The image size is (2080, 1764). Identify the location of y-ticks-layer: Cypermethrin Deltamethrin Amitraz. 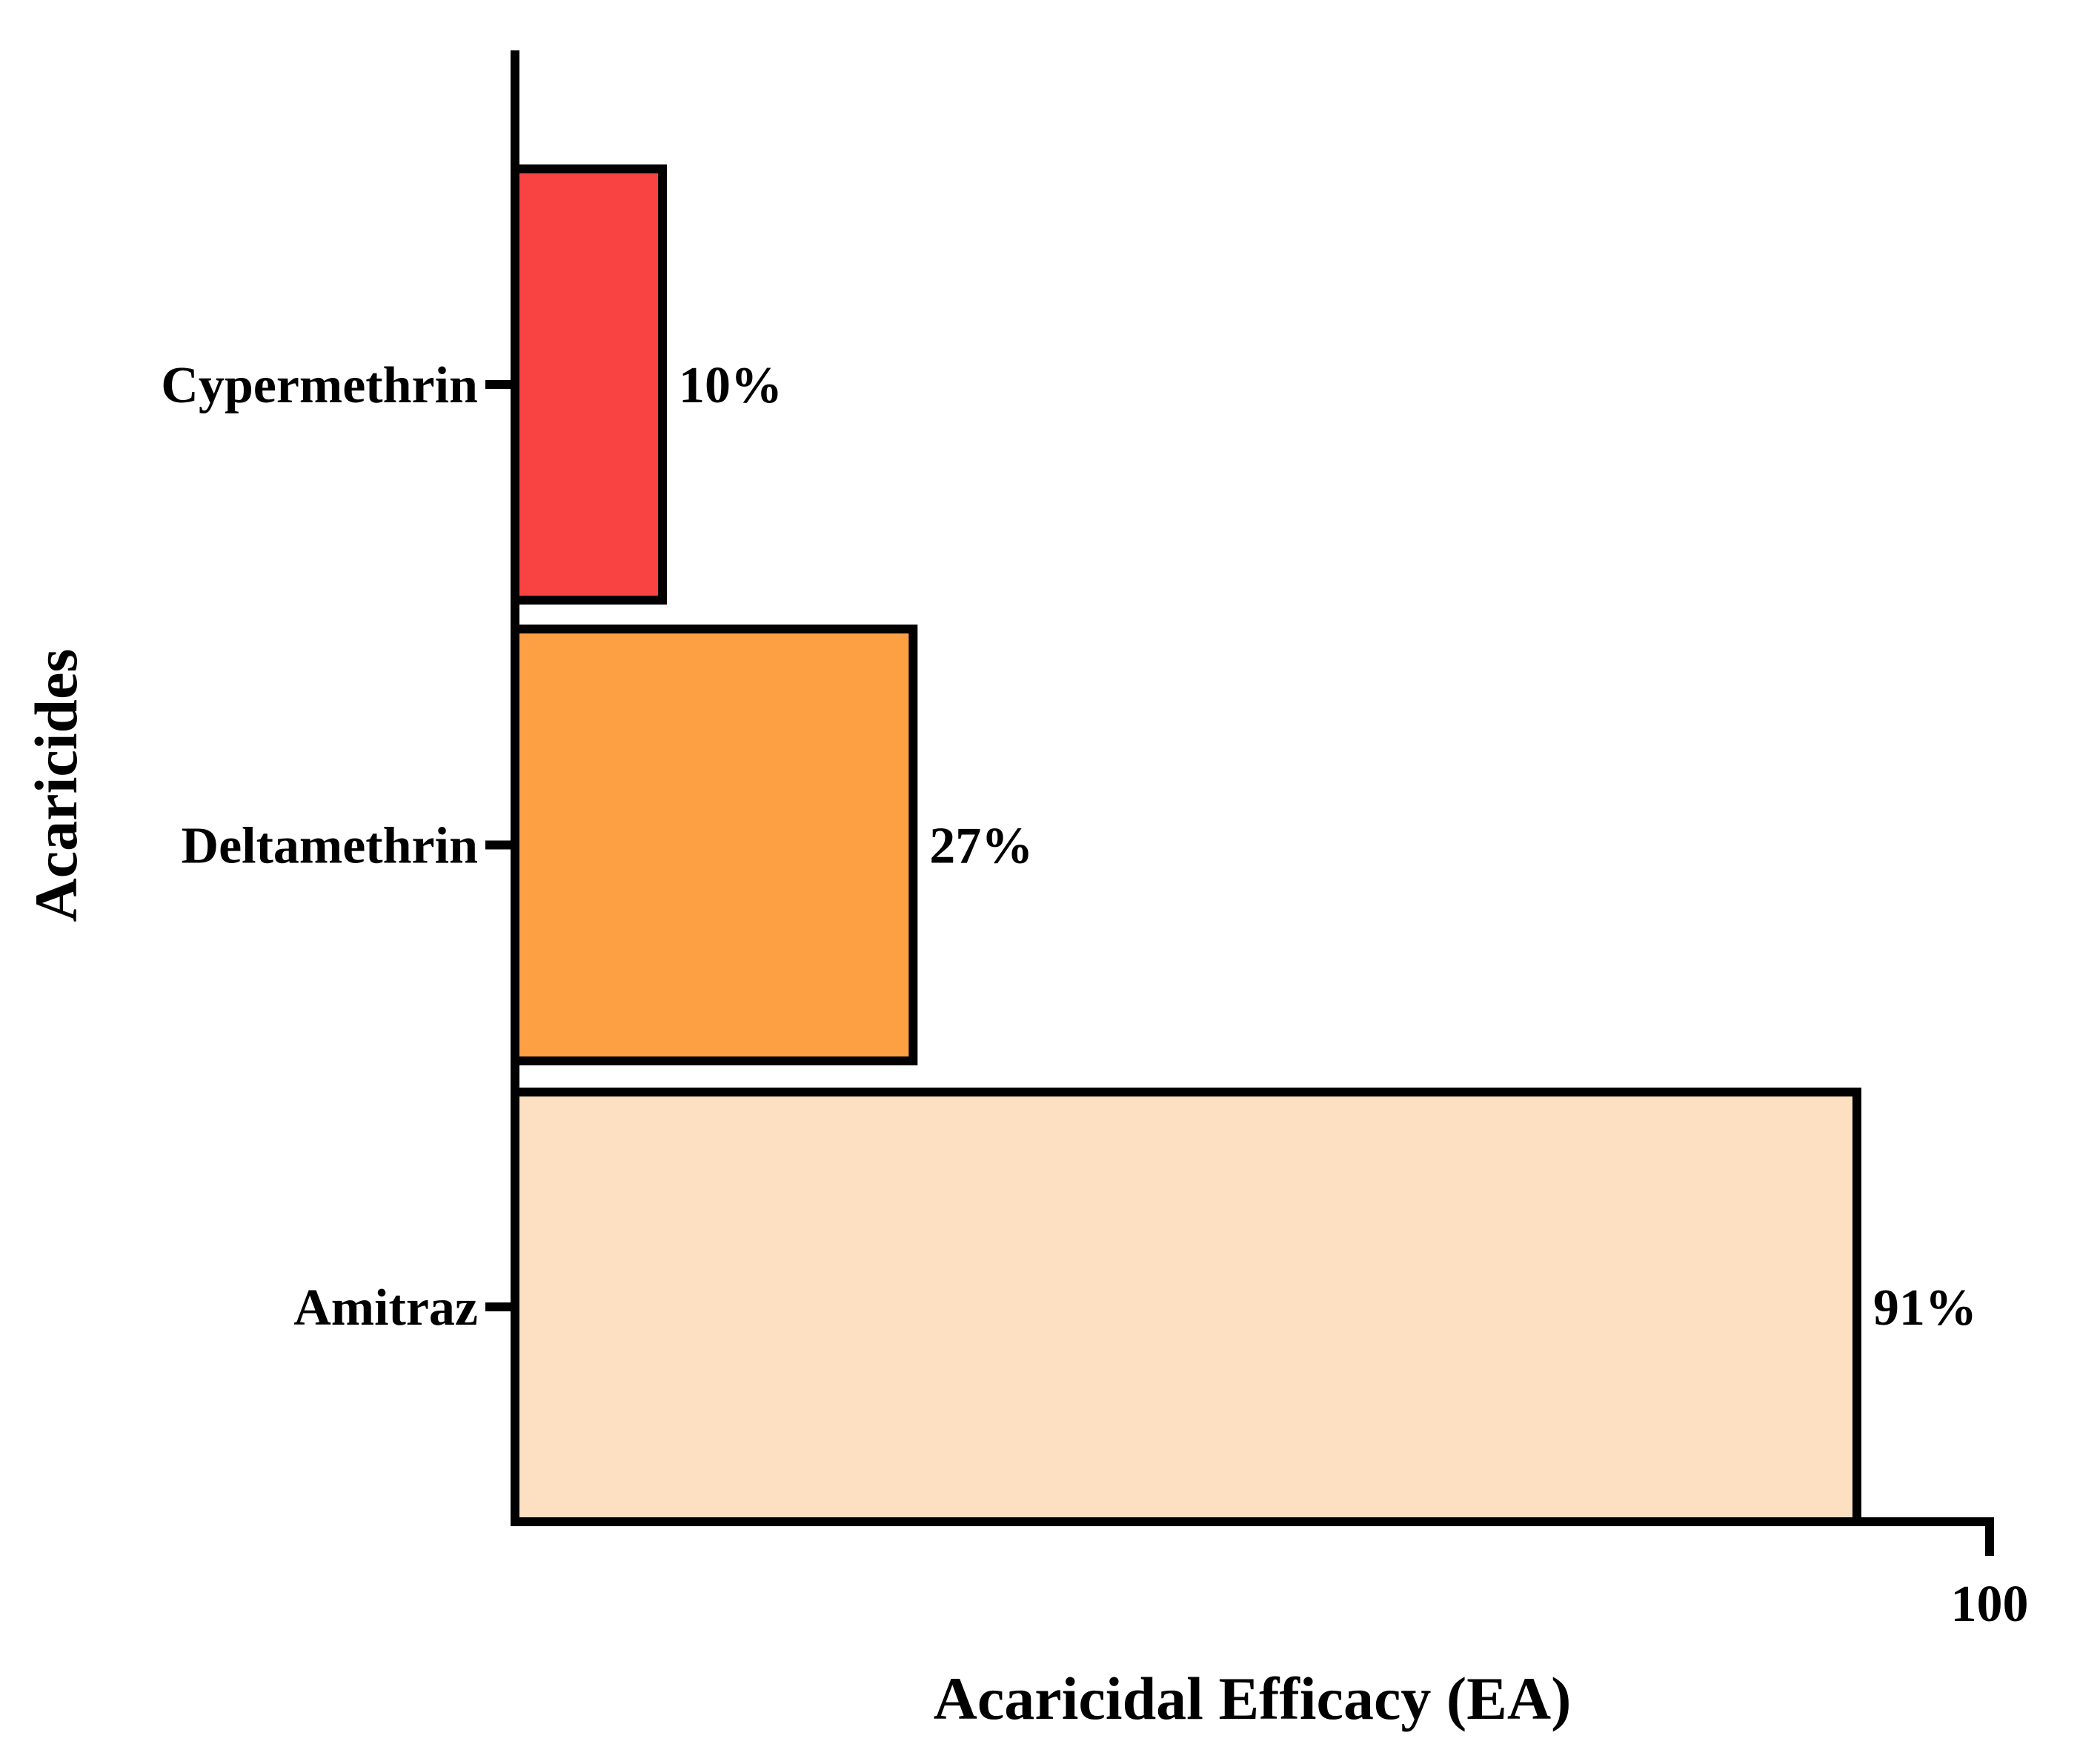
(338, 847).